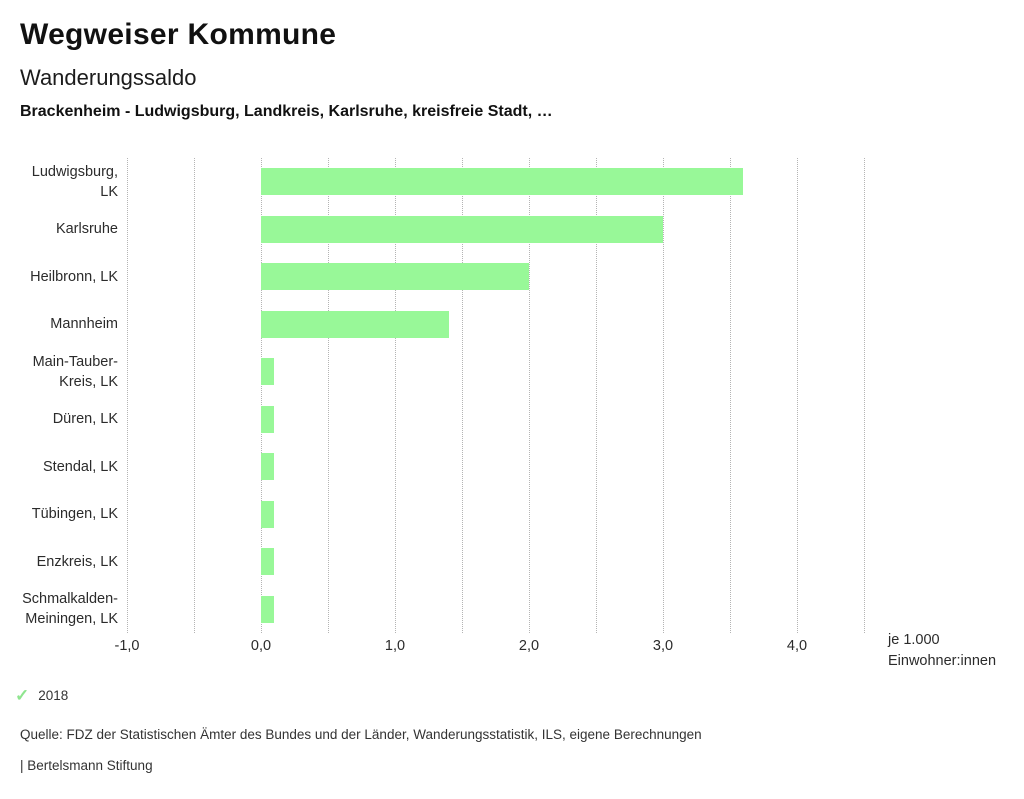 This screenshot has width=1024, height=799. I want to click on bar-heilbronn-lk, so click(395, 277).